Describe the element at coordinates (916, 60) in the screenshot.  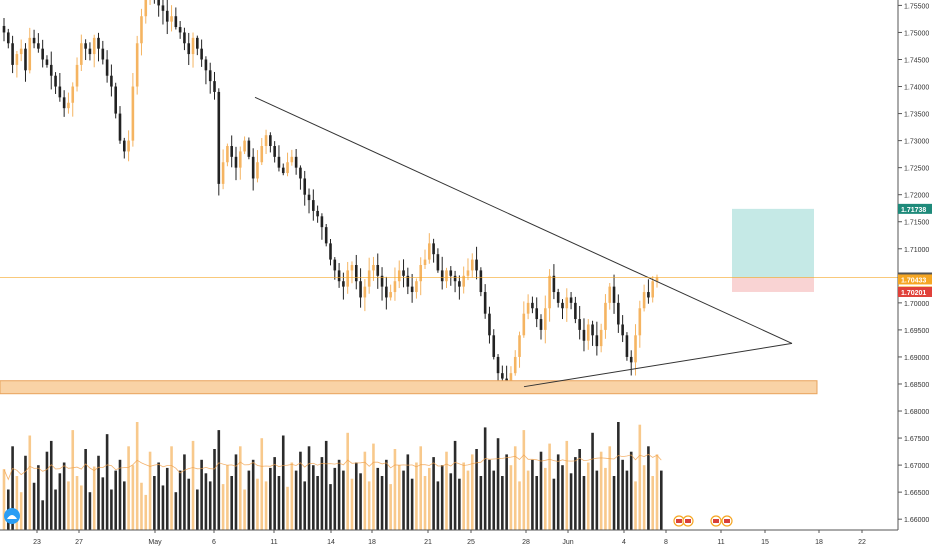
I see `y-tick-label: 1.74500` at that location.